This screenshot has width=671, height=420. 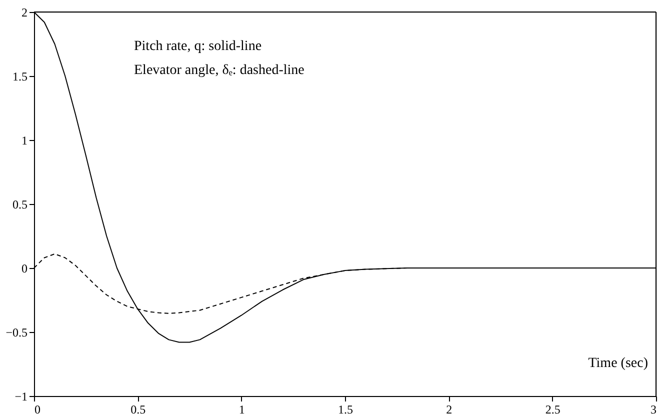 What do you see at coordinates (198, 46) in the screenshot?
I see `annotation: Pitch rate, q: solid-line` at bounding box center [198, 46].